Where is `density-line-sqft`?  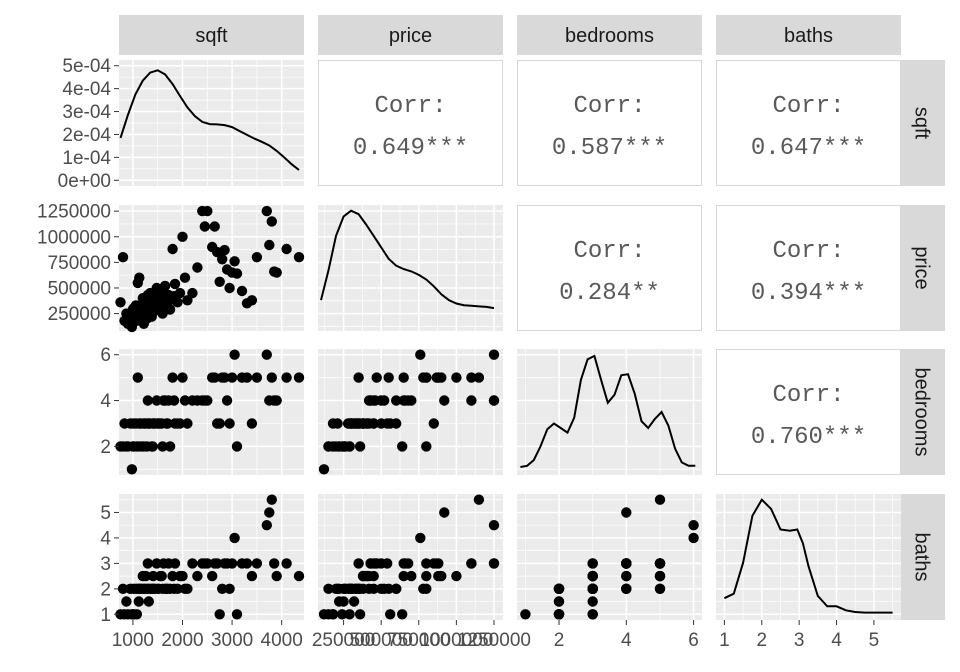
density-line-sqft is located at coordinates (209, 120).